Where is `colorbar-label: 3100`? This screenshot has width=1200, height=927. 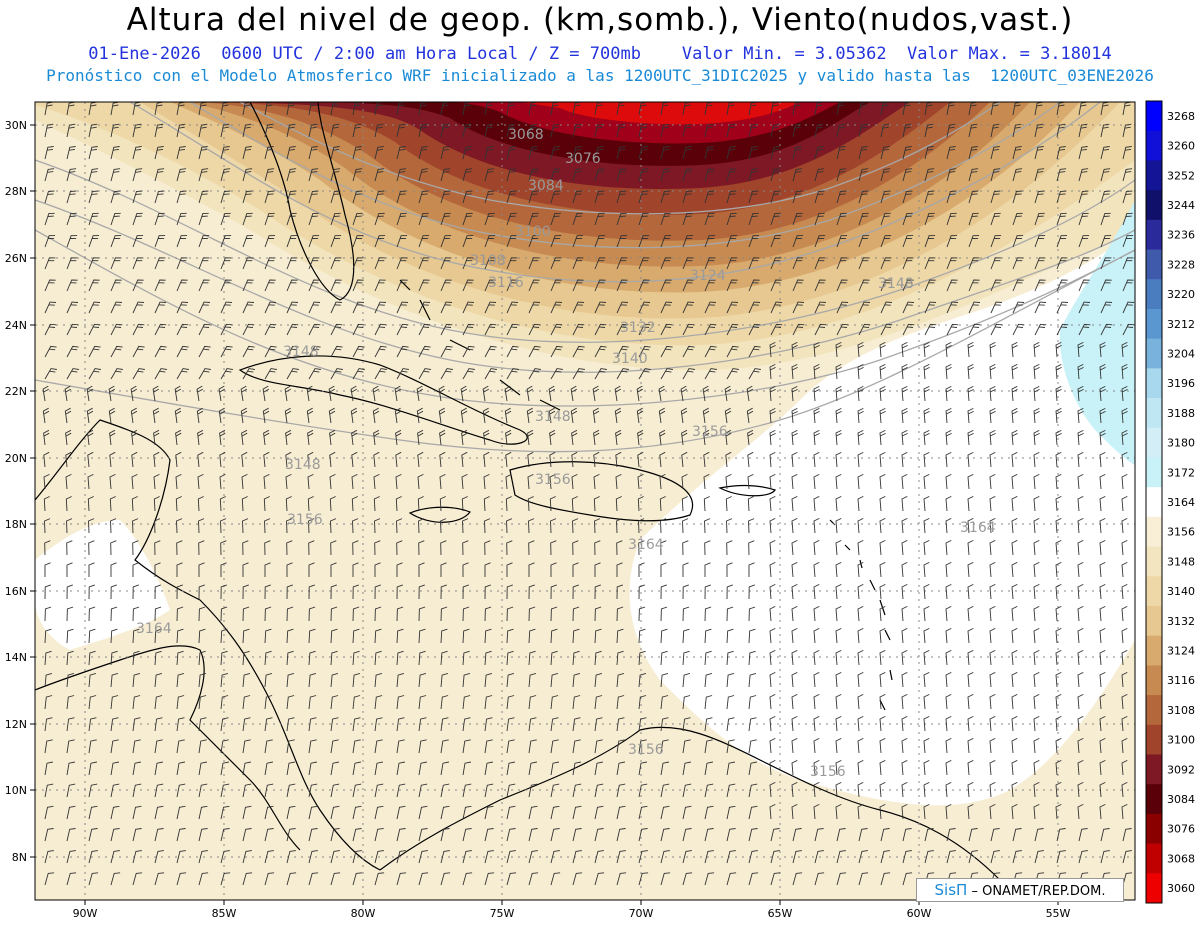
colorbar-label: 3100 is located at coordinates (1181, 740).